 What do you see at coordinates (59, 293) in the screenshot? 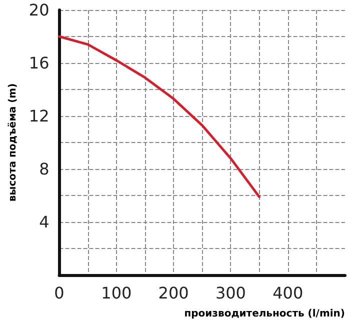
I see `x-tick-label: 0` at bounding box center [59, 293].